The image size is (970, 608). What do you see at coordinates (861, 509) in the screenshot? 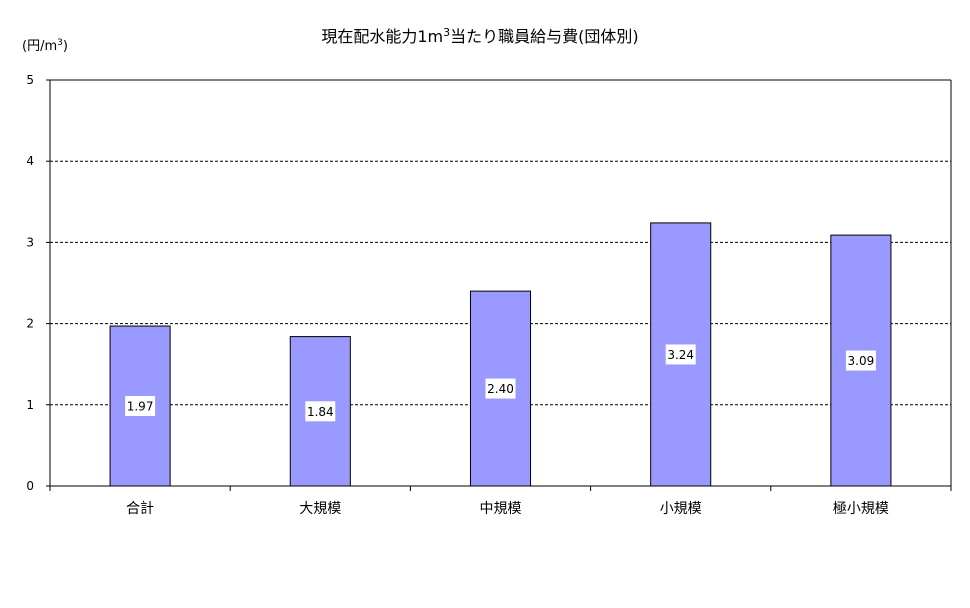
I see `x-category-label: 極小規模` at bounding box center [861, 509].